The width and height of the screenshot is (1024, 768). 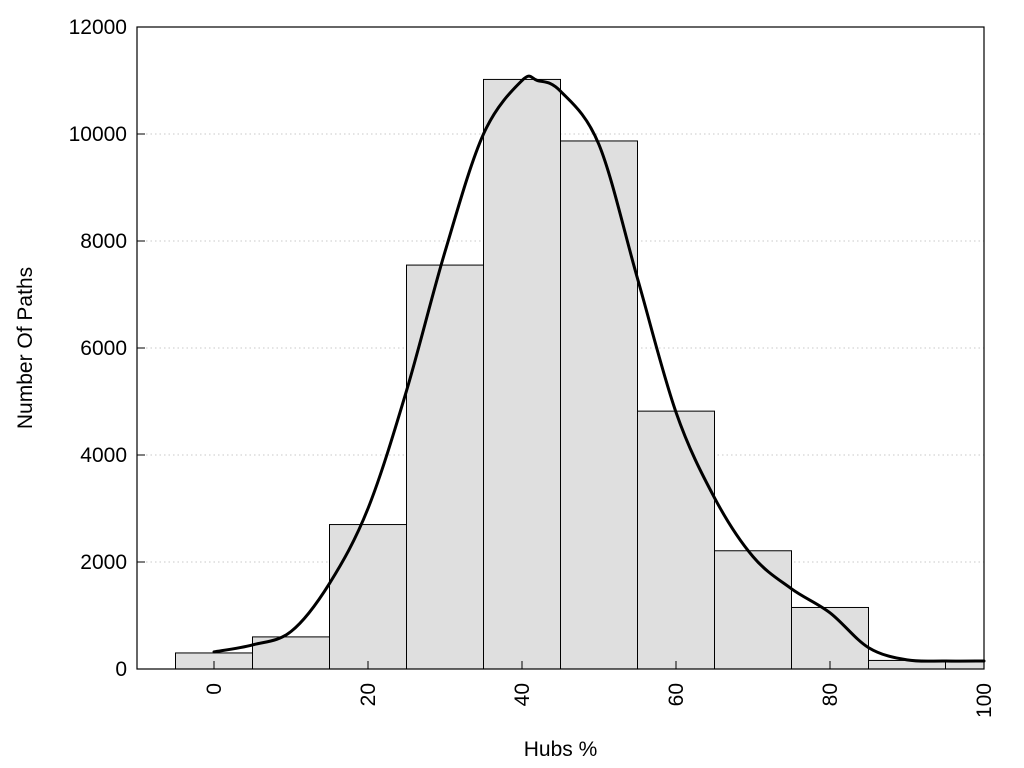 I want to click on x-tick-label: 80, so click(x=830, y=694).